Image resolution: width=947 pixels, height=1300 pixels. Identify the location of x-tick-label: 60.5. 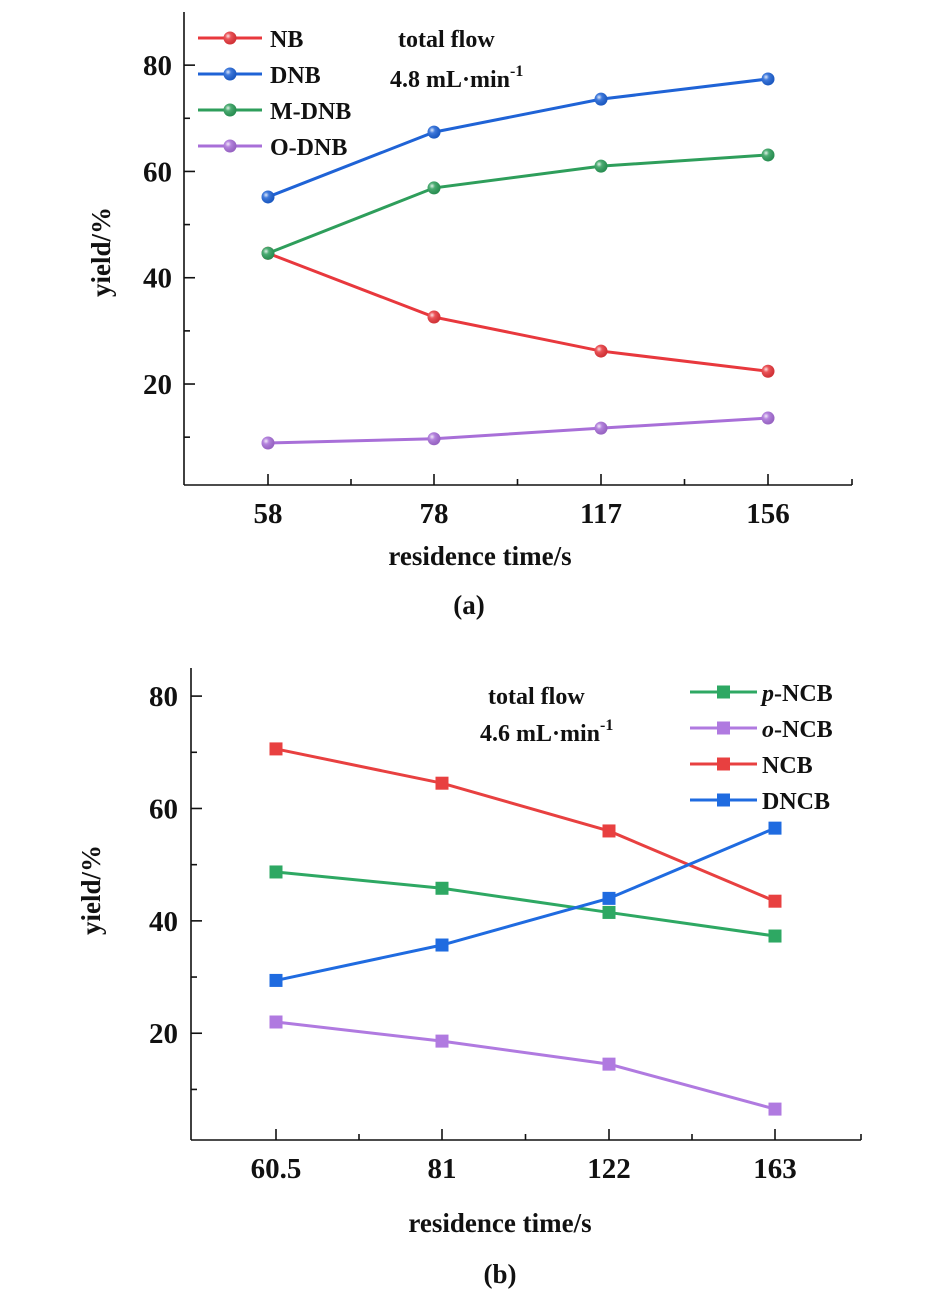
(276, 1169).